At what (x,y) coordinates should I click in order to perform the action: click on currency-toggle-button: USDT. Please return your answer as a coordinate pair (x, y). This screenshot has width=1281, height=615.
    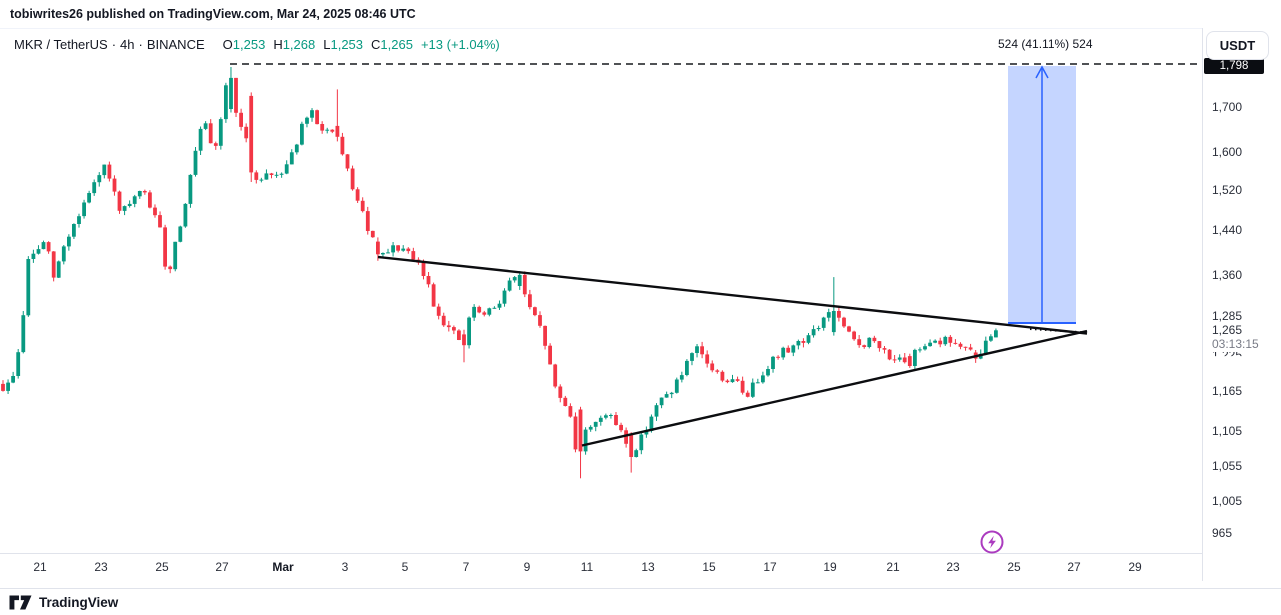
    Looking at the image, I should click on (1237, 45).